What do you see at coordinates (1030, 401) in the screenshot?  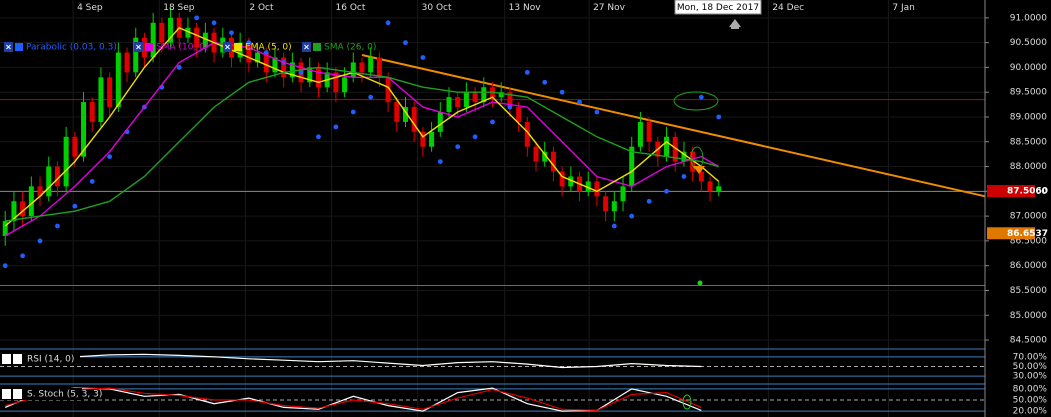 I see `indicator-tick-label: 50.00%` at bounding box center [1030, 401].